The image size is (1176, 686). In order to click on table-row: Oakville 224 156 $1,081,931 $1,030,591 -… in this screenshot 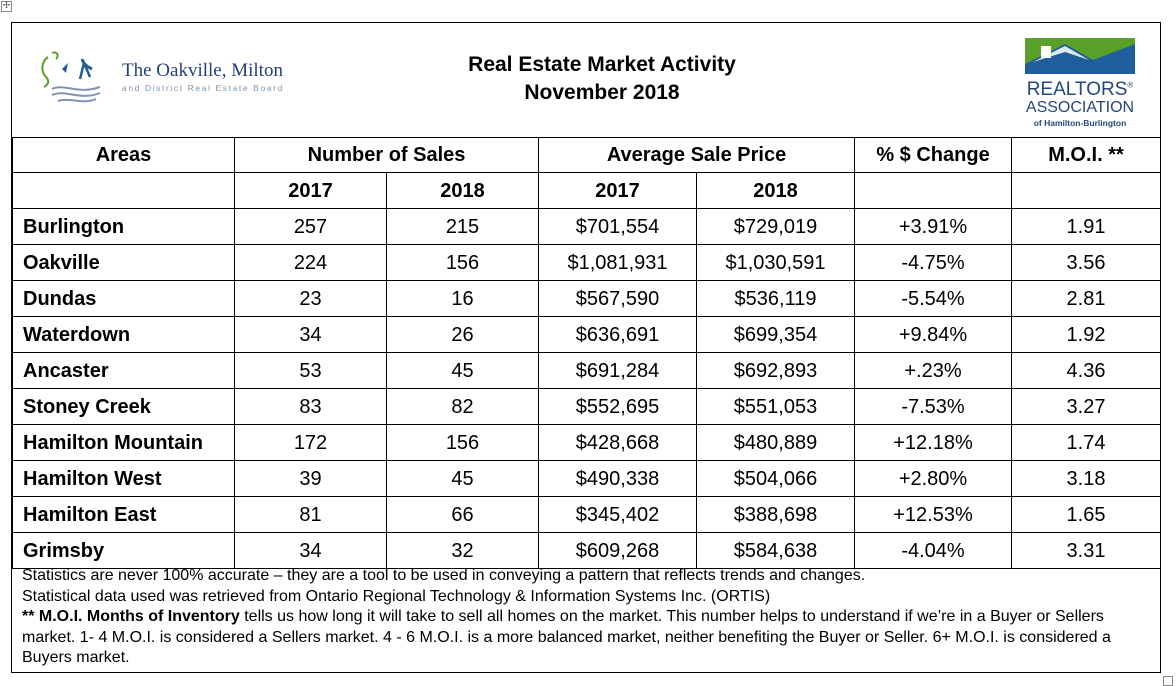, I will do `click(587, 262)`.